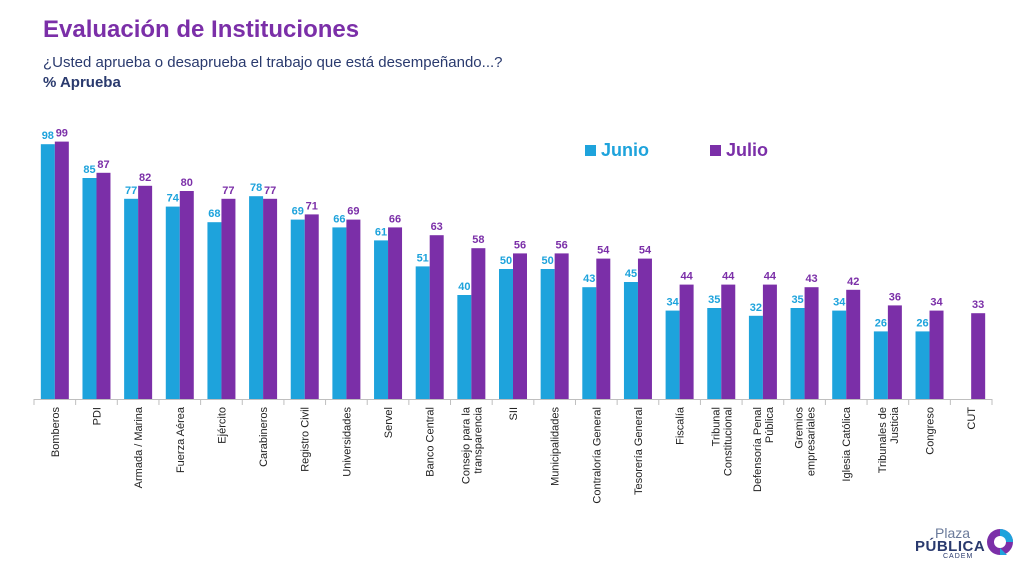  Describe the element at coordinates (437, 227) in the screenshot. I see `data-label-julio: 63` at that location.